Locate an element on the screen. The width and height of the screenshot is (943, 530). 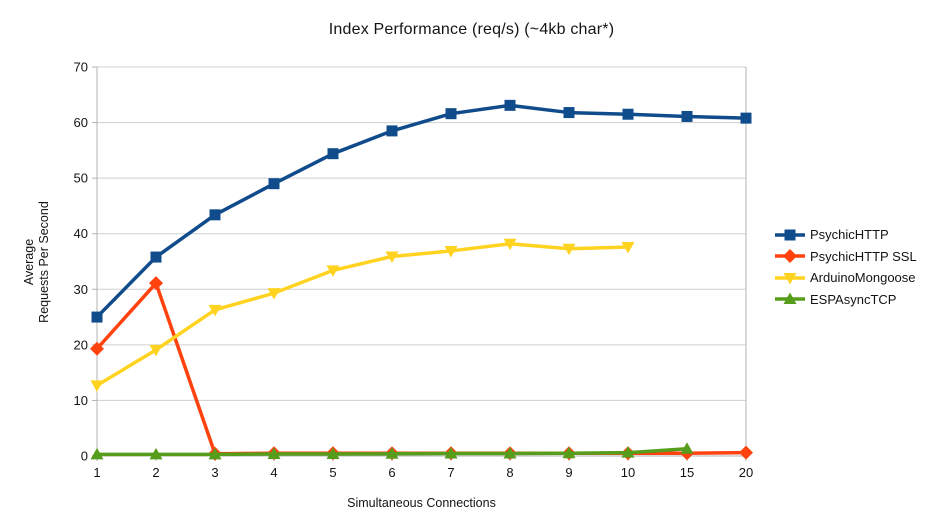
legend-label-psychichttp-ssl: PsychicHTTP SSL is located at coordinates (863, 256).